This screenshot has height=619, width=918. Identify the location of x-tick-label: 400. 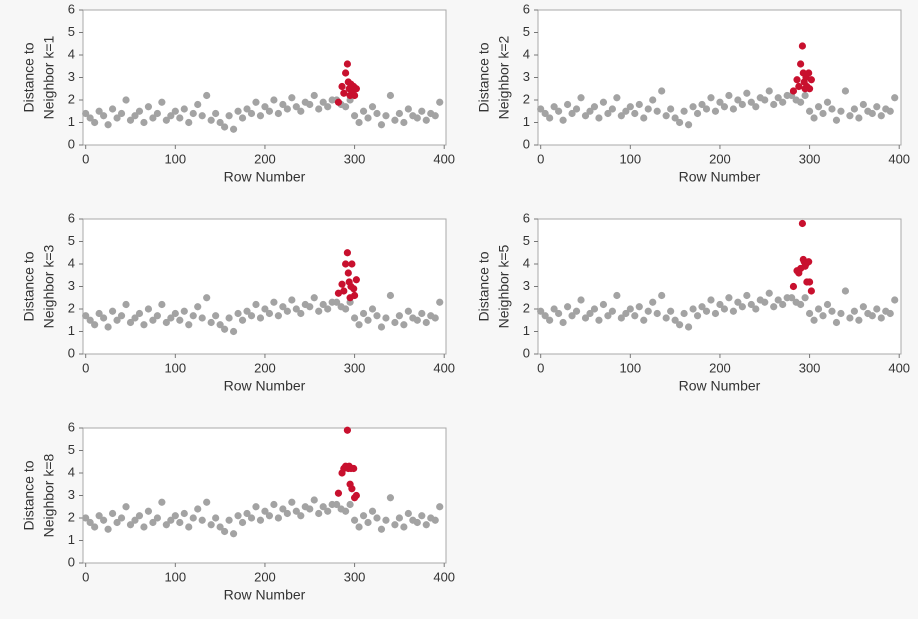
(444, 576).